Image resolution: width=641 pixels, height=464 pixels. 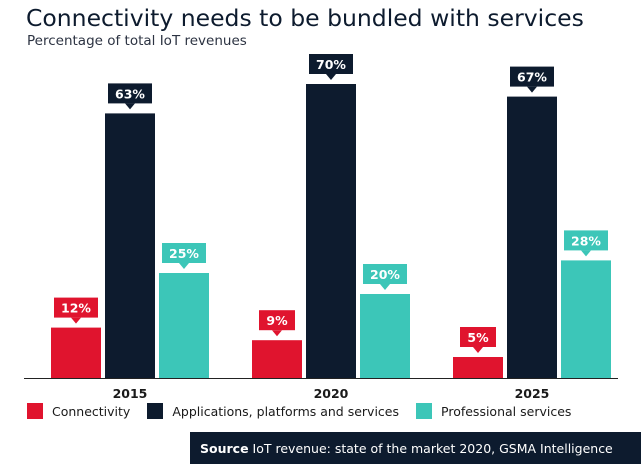 I want to click on data-label-box-professional-2025, so click(x=586, y=240).